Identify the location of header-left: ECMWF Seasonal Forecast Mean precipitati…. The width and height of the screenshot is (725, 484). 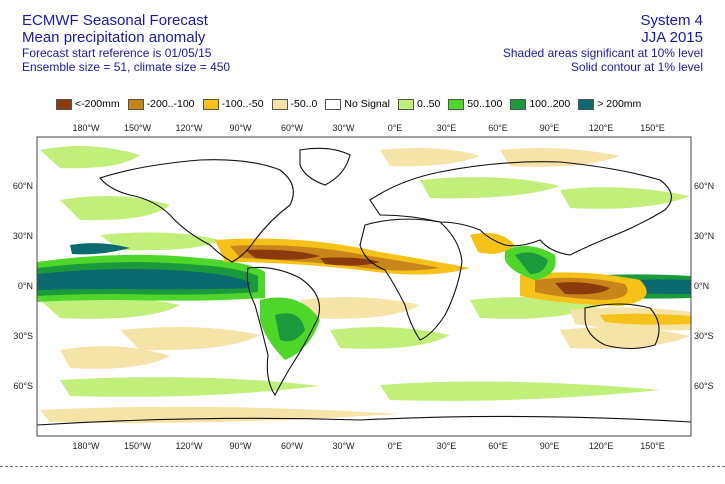
(126, 43).